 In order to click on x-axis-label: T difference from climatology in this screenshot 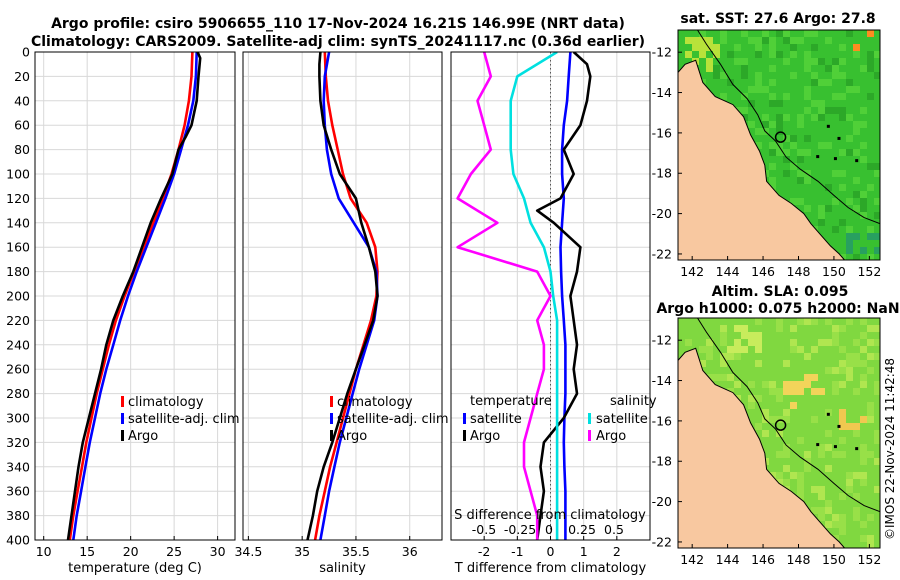, I will do `click(550, 568)`.